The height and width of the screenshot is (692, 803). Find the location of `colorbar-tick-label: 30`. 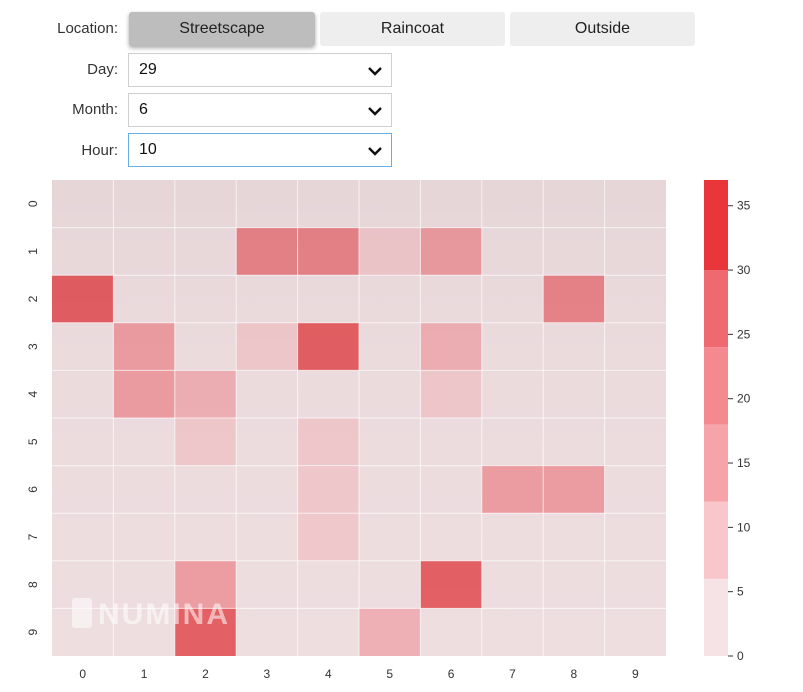

colorbar-tick-label: 30 is located at coordinates (744, 270).